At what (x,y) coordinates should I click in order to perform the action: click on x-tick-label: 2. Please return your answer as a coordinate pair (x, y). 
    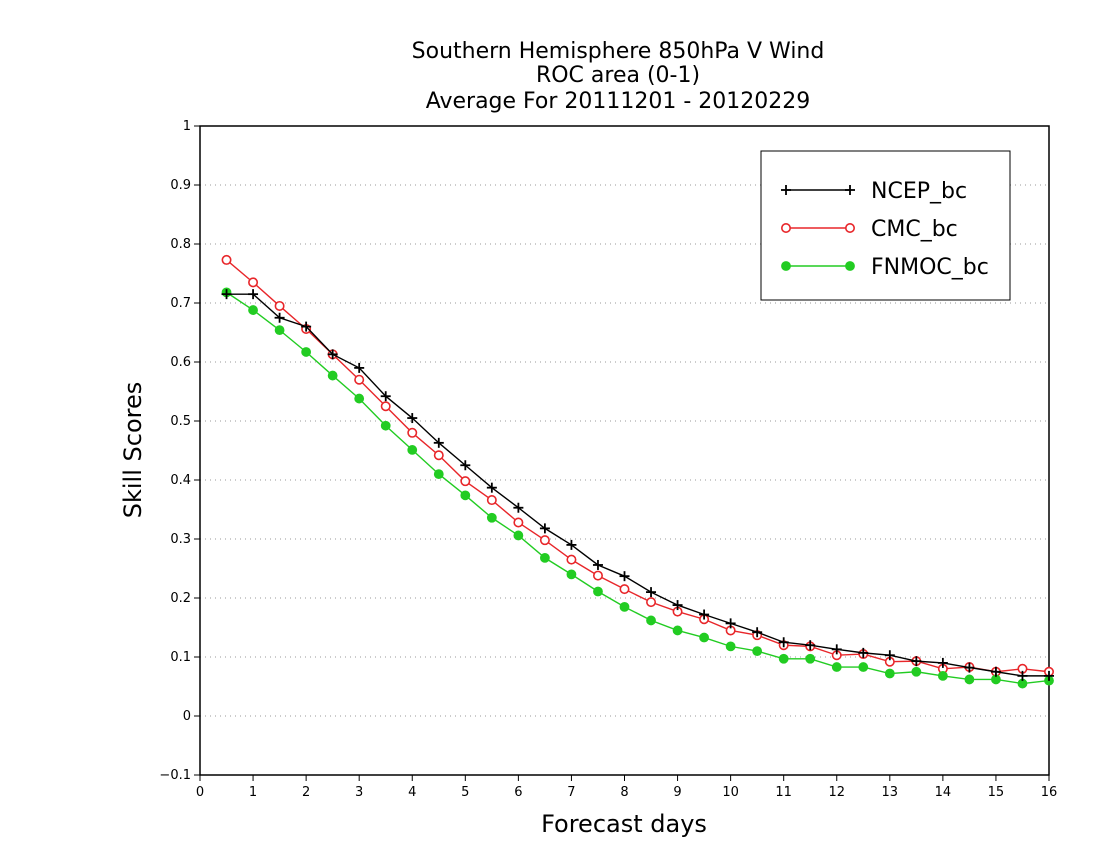
    Looking at the image, I should click on (306, 792).